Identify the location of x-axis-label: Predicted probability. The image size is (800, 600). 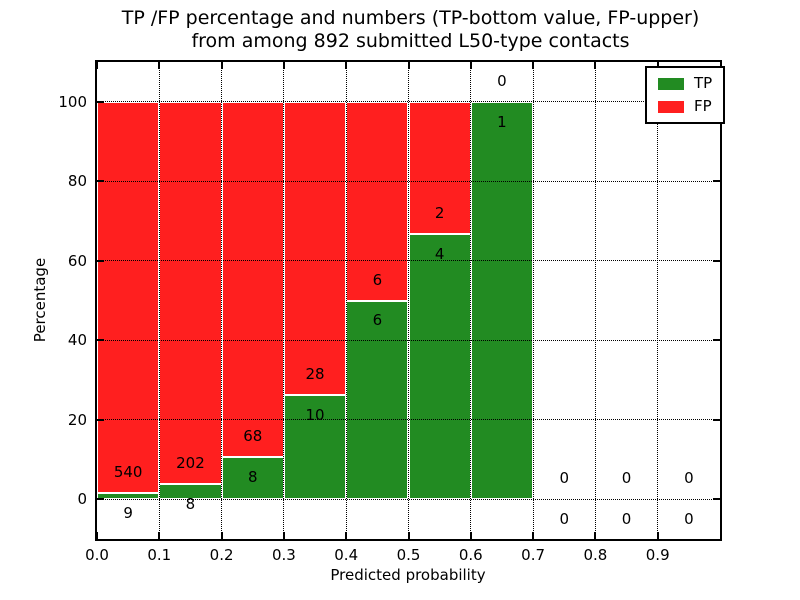
(408, 575).